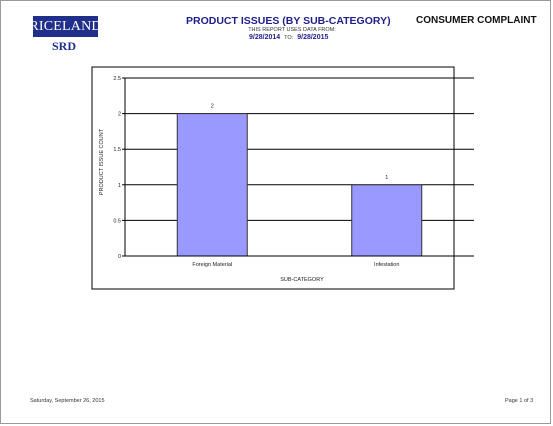  Describe the element at coordinates (119, 257) in the screenshot. I see `y-tick-label: 0` at that location.